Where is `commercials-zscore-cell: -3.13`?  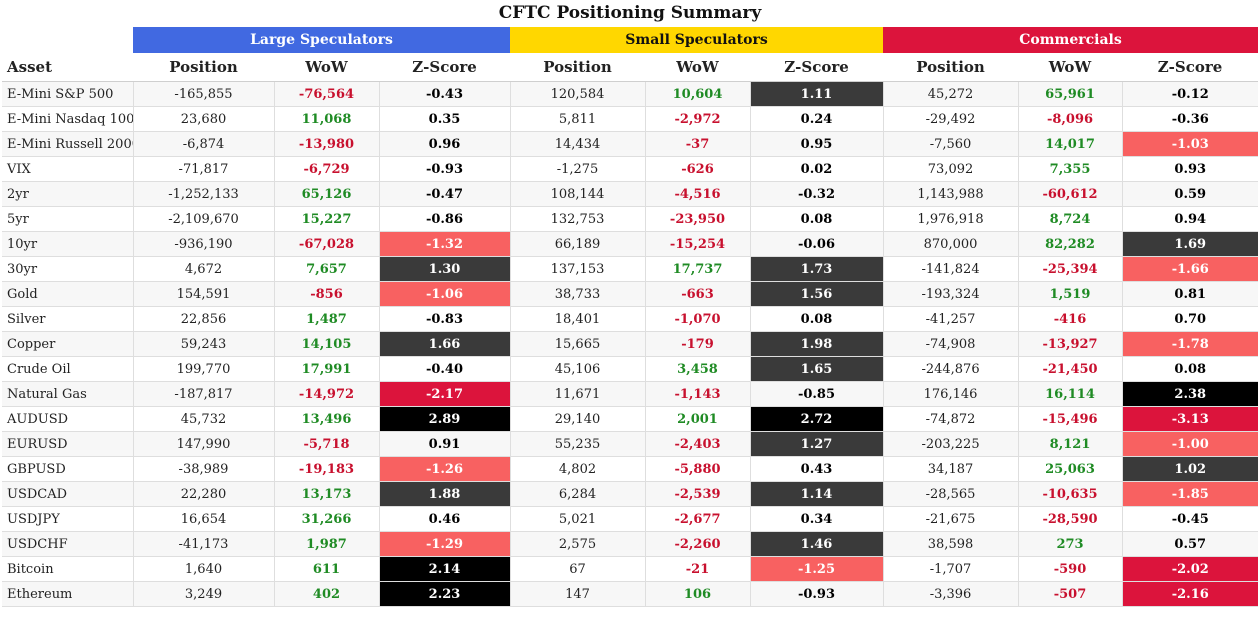
commercials-zscore-cell: -3.13 is located at coordinates (1190, 419).